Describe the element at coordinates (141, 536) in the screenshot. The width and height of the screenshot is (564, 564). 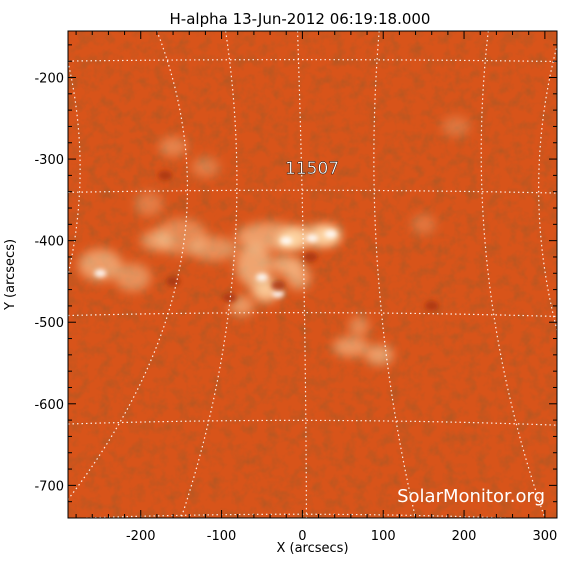
I see `x-tick-label: -200` at that location.